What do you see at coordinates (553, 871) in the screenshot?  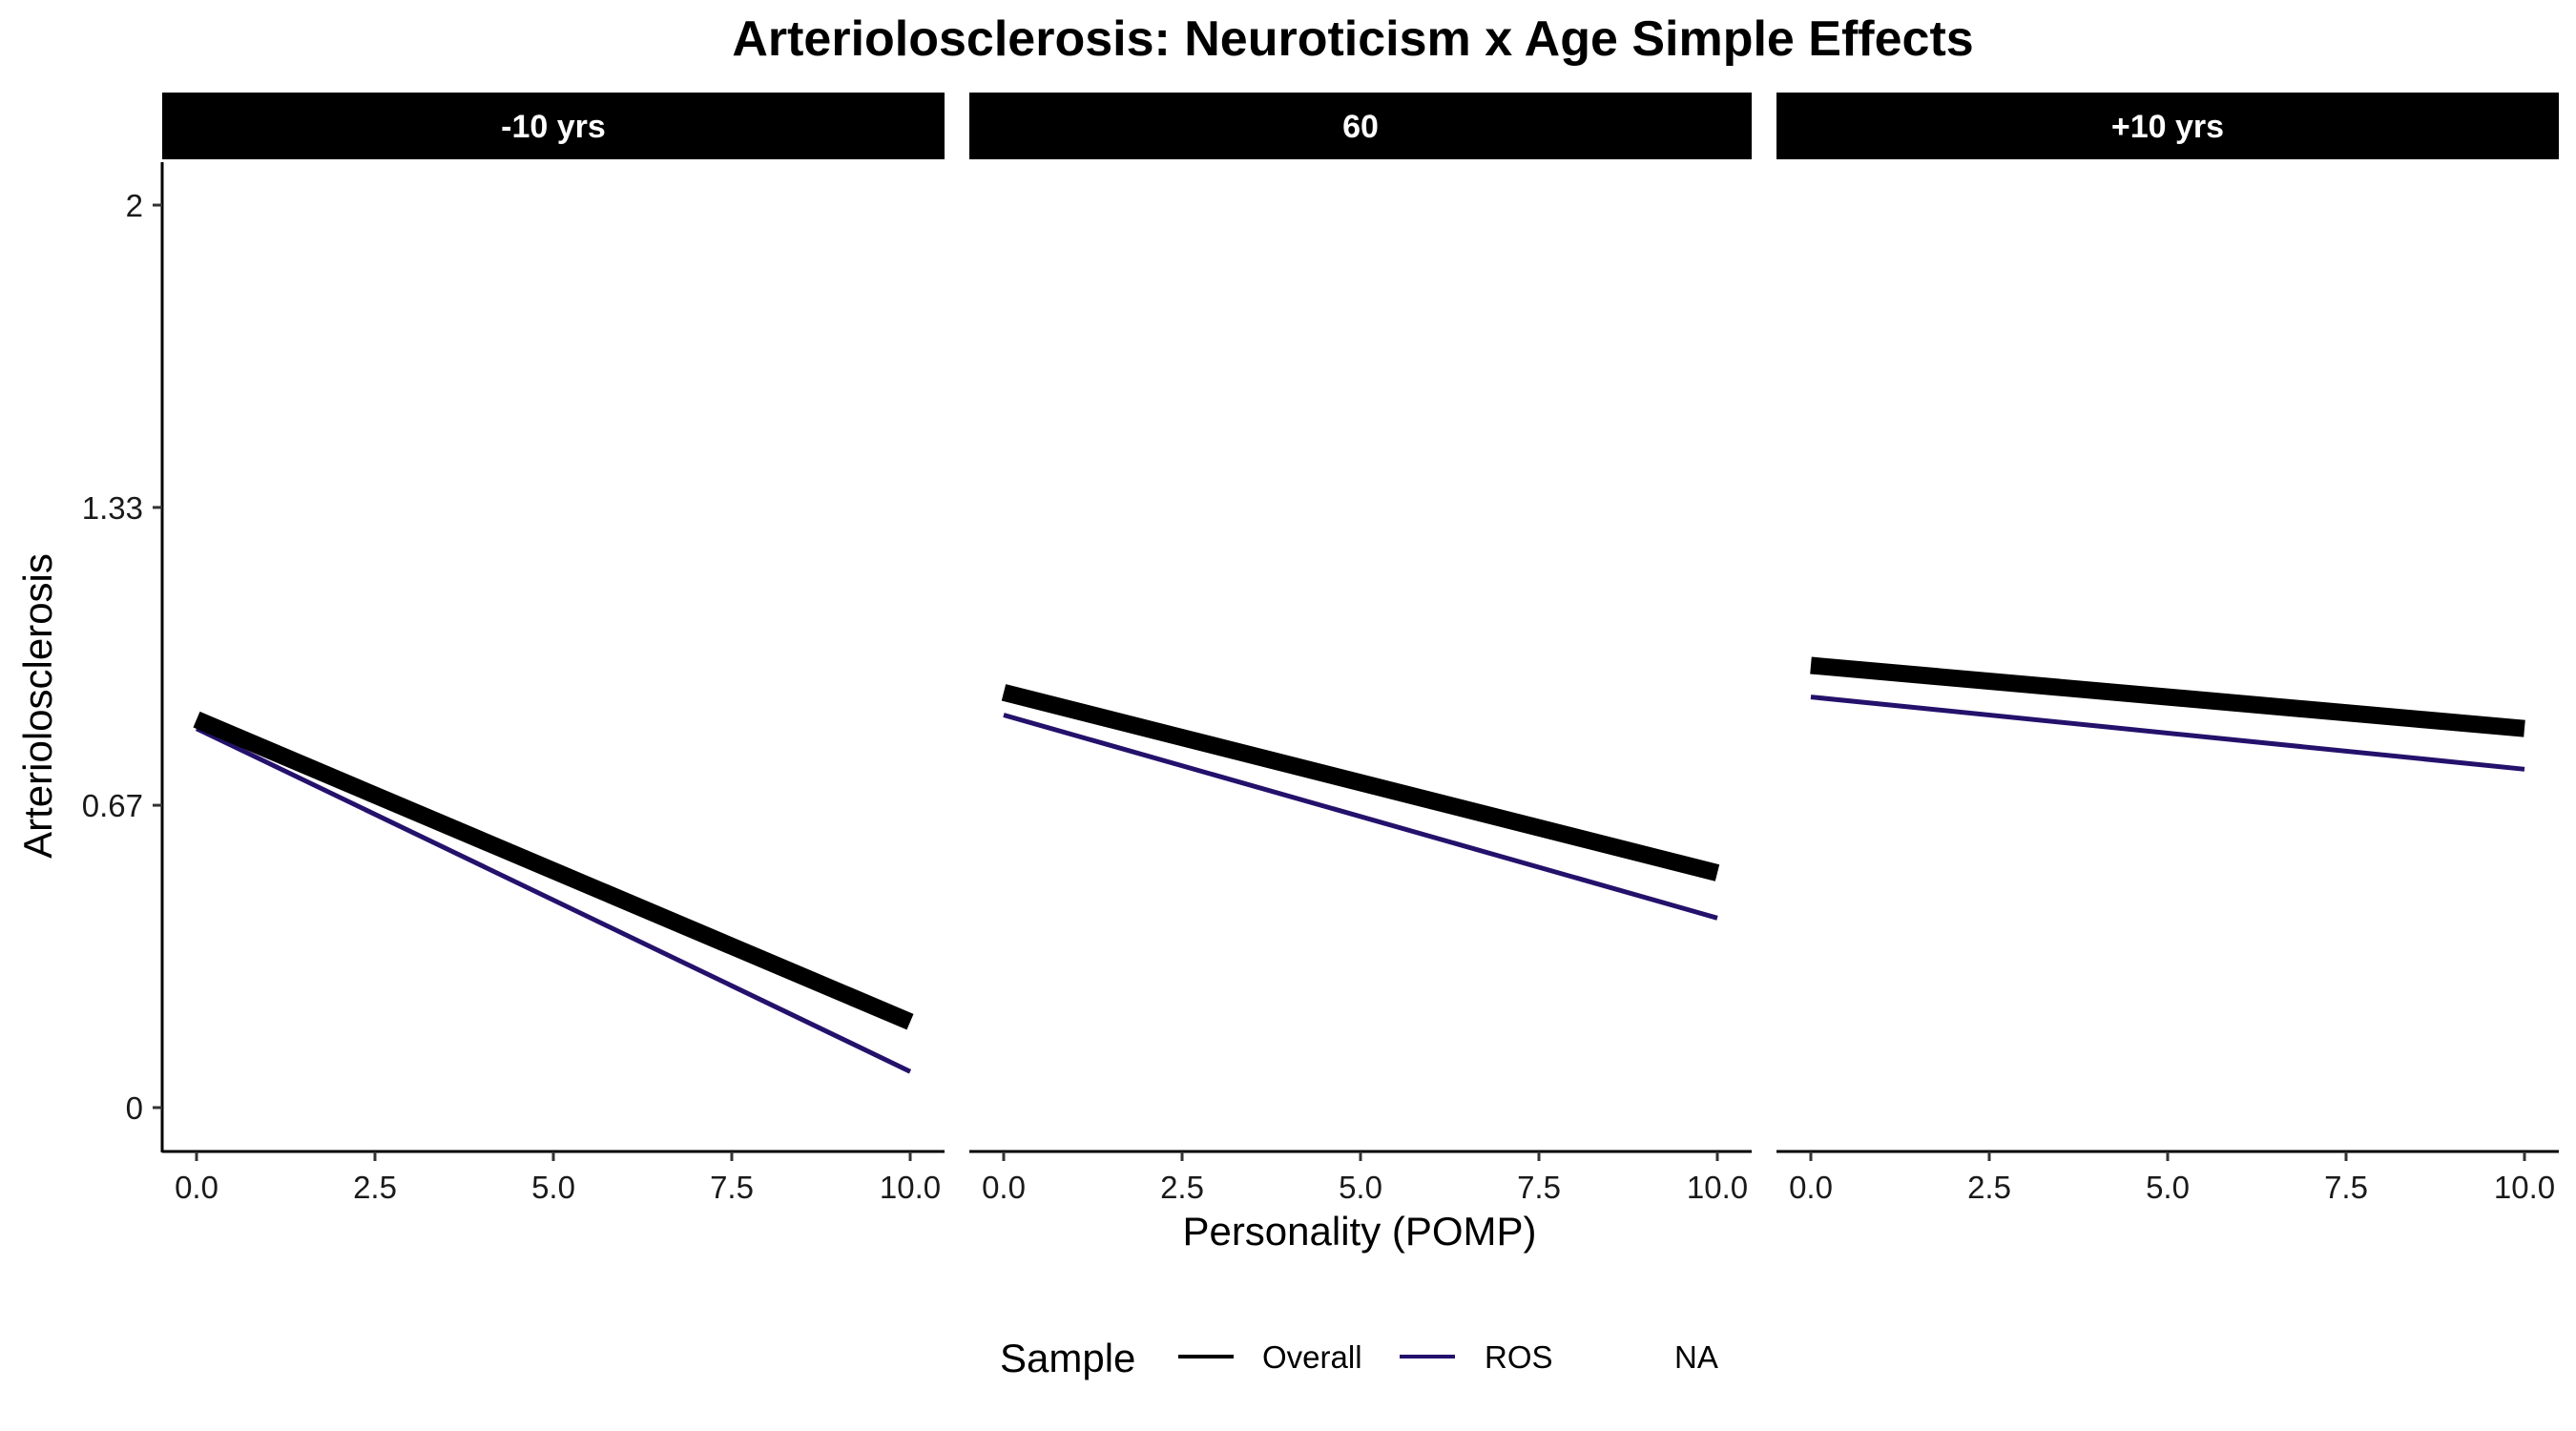 I see `panel-1-line-overall` at bounding box center [553, 871].